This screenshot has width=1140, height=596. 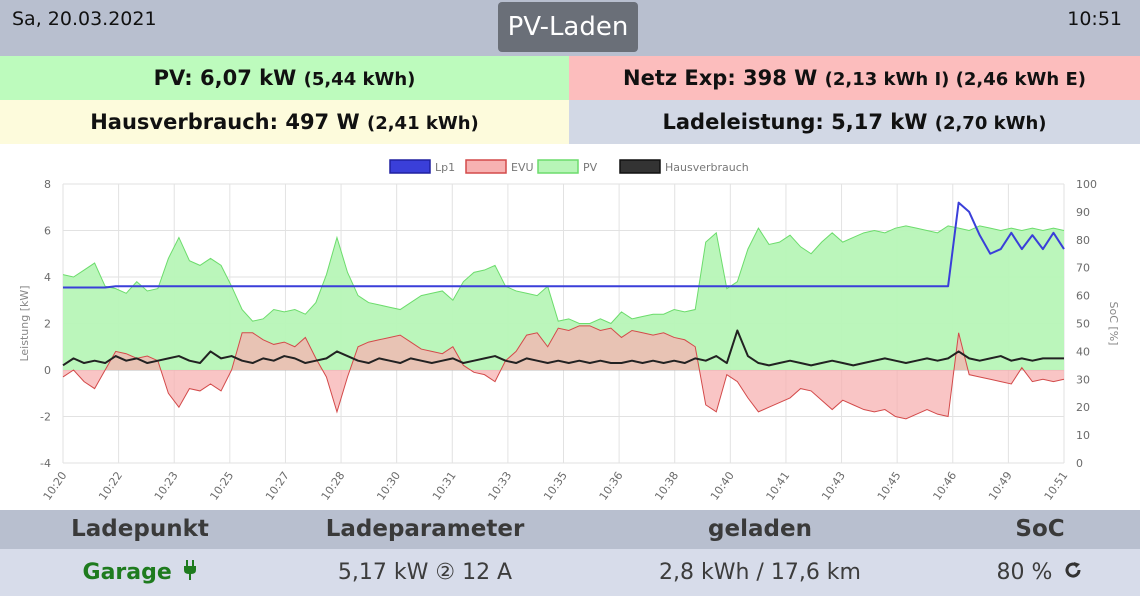 What do you see at coordinates (225, 122) in the screenshot?
I see `house-power: Hausverbrauch: 497 W` at bounding box center [225, 122].